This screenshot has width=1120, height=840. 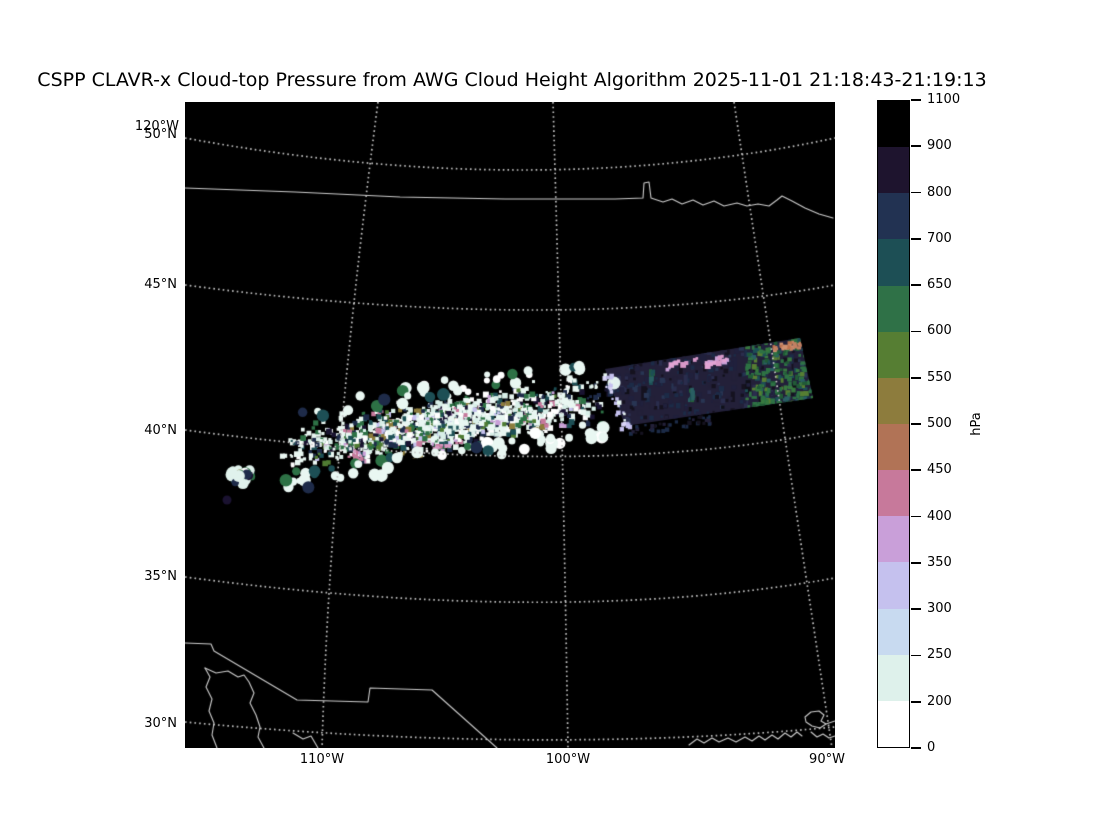 I want to click on colorbar-tick-label: 200, so click(x=939, y=701).